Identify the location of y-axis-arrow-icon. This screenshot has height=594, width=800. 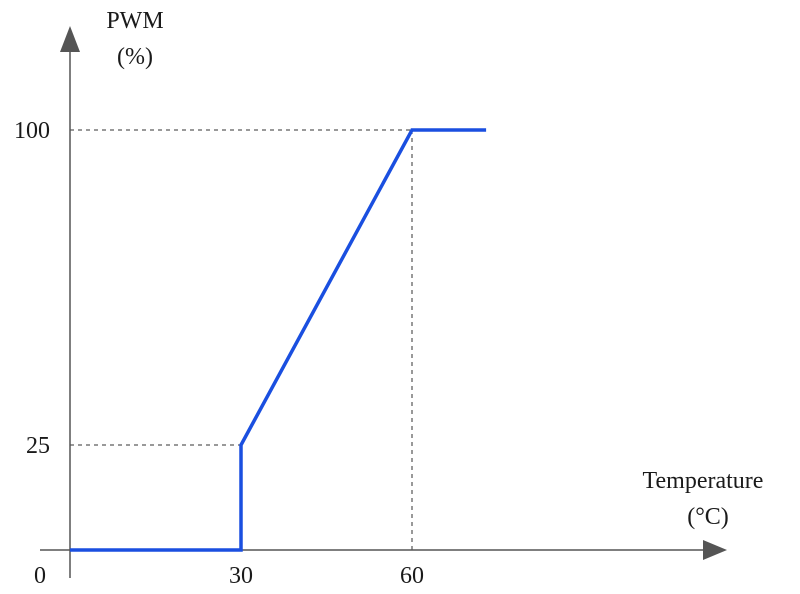
(70, 39).